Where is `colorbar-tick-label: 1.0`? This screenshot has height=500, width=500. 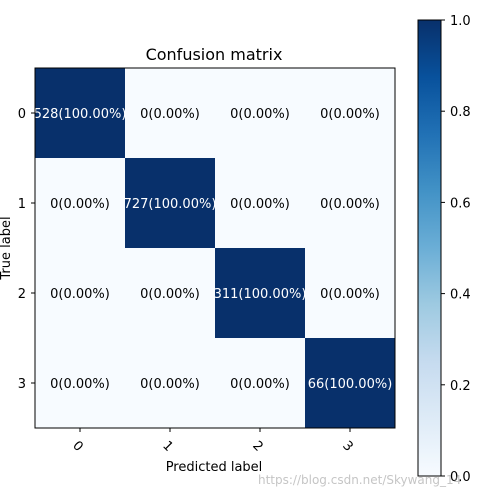
colorbar-tick-label: 1.0 is located at coordinates (460, 21).